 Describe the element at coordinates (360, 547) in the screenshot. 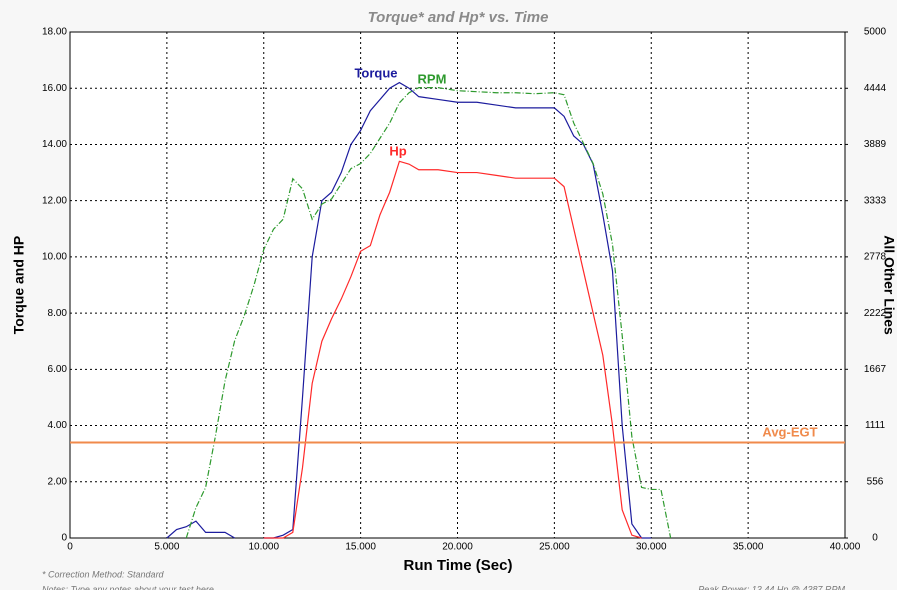

I see `x-tick-label: 15.000` at that location.